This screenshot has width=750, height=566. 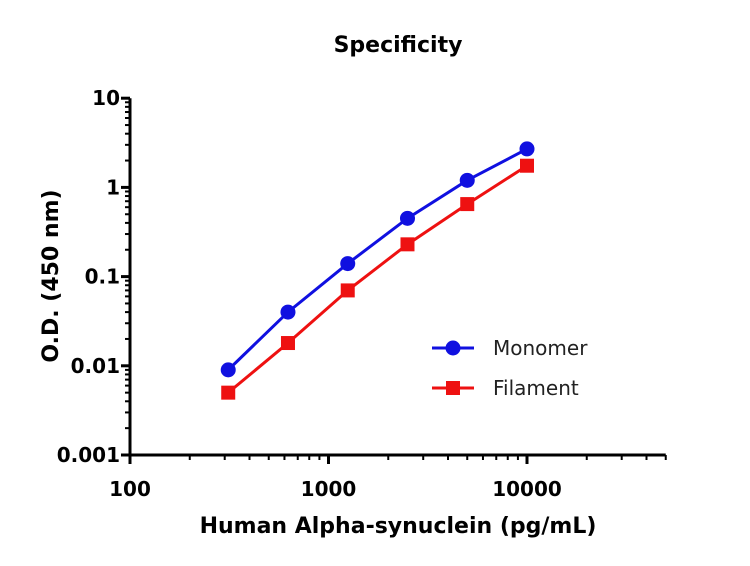 I want to click on legend-label: Filament, so click(x=536, y=388).